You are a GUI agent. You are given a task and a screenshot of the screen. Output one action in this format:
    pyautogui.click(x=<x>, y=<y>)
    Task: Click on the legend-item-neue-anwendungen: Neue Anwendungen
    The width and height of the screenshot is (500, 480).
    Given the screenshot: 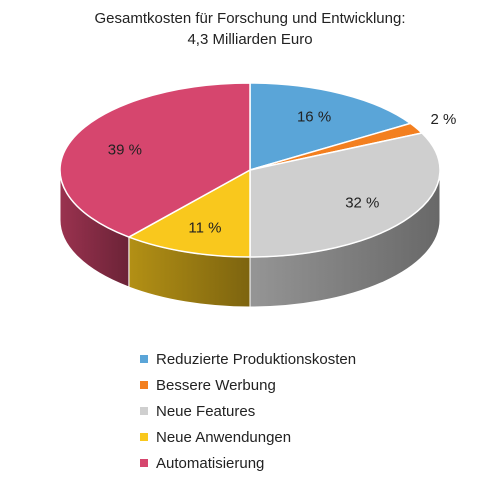 What is the action you would take?
    pyautogui.click(x=248, y=437)
    